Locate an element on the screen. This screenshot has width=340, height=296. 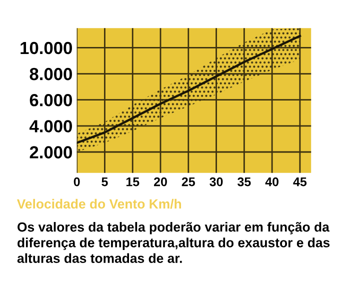
y-tick-label: 8.000 is located at coordinates (51, 74).